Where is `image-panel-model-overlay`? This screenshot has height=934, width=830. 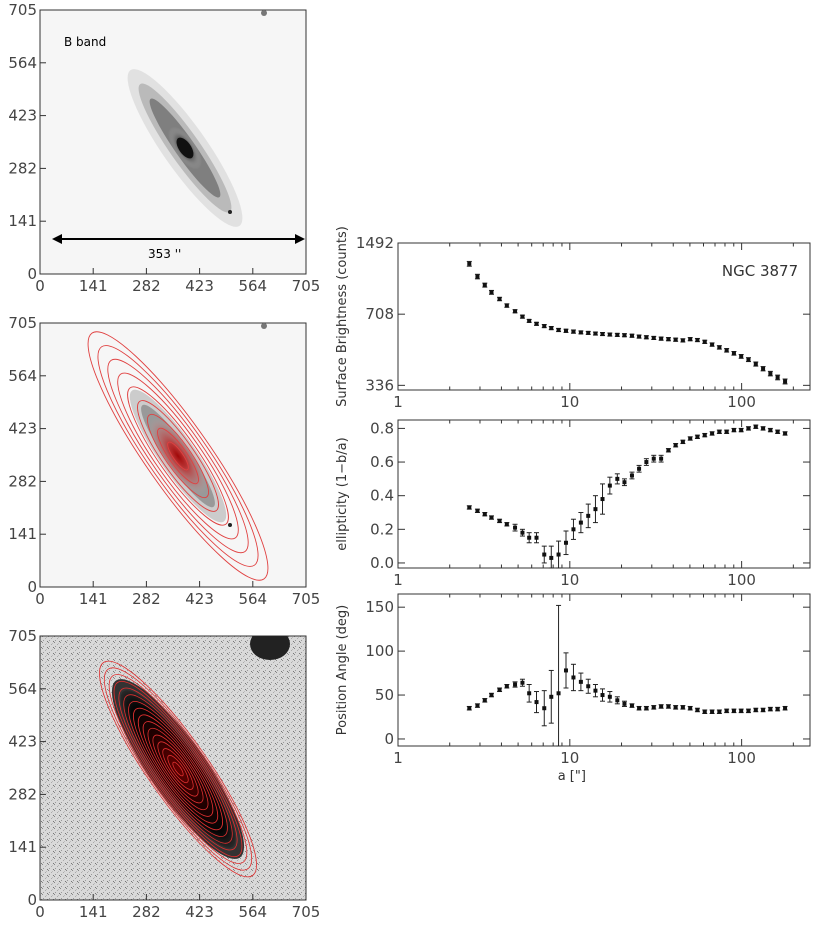
image-panel-model-overlay is located at coordinates (173, 455).